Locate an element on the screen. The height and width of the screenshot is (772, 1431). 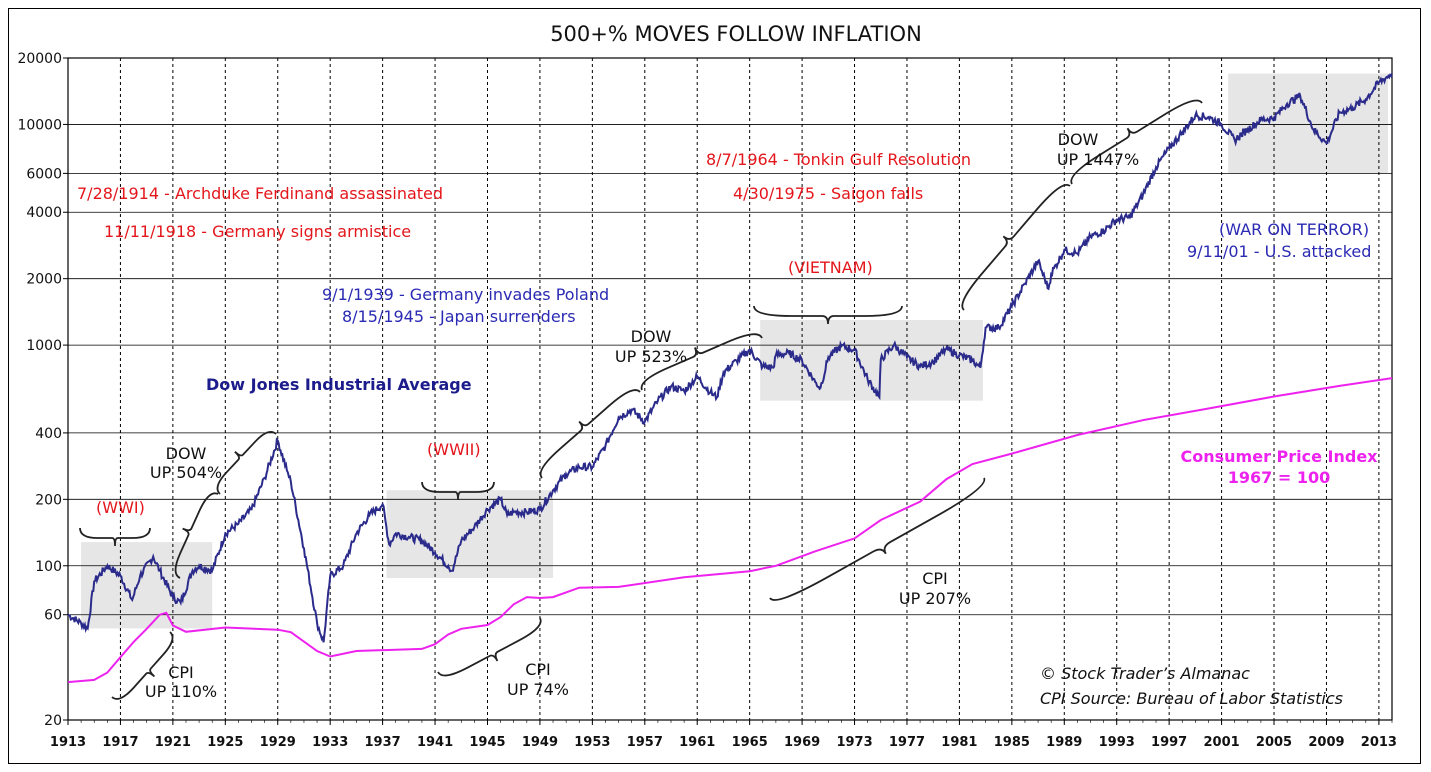
x-tick-label-1993: 1993 is located at coordinates (1117, 742).